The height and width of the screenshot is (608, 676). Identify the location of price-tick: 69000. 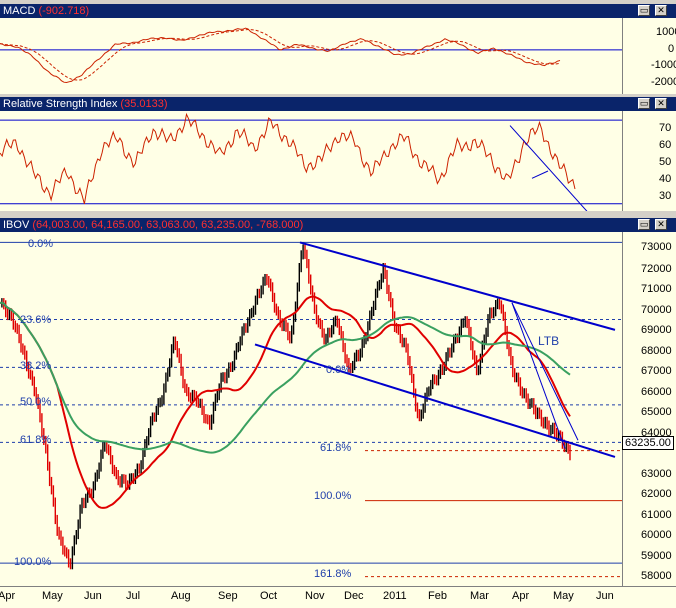
(656, 330).